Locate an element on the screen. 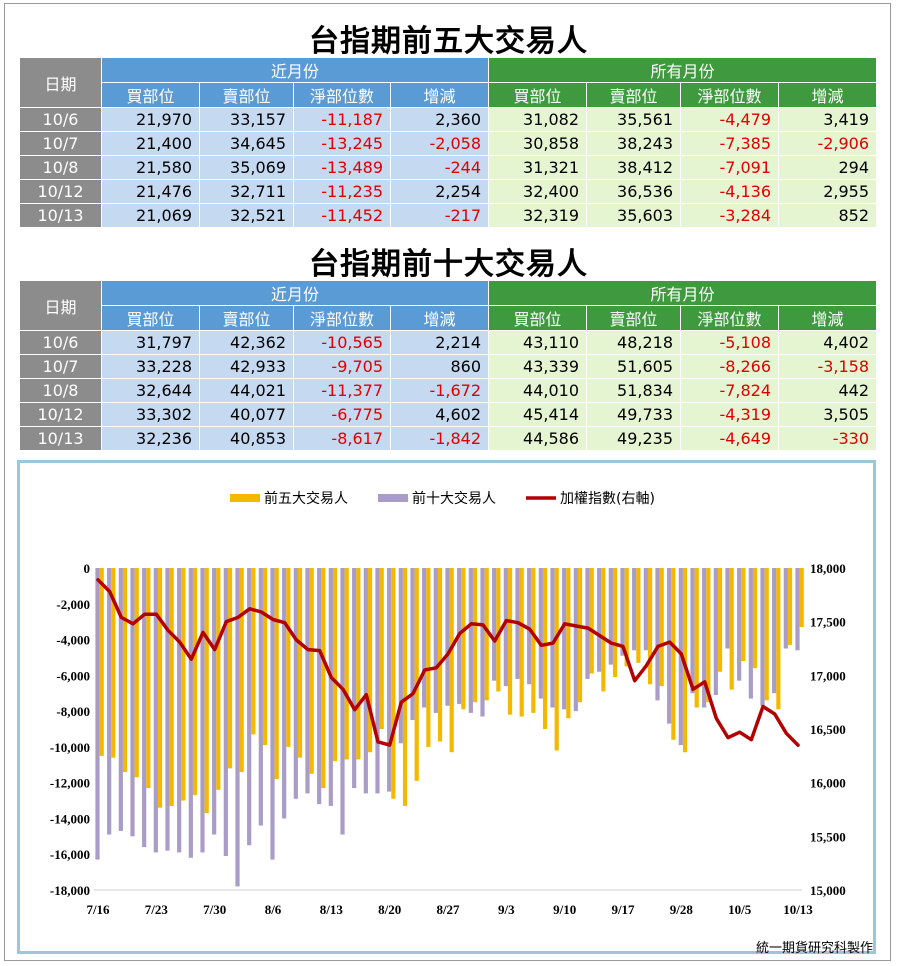 The image size is (897, 966). table-cell: 32,521 is located at coordinates (246, 215).